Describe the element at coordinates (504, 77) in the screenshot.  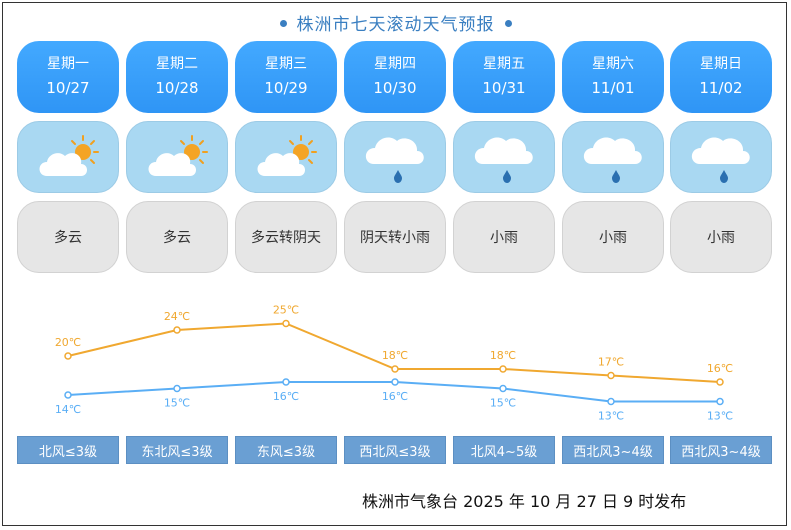
I see `day-header-5: 星期五 10/31` at that location.